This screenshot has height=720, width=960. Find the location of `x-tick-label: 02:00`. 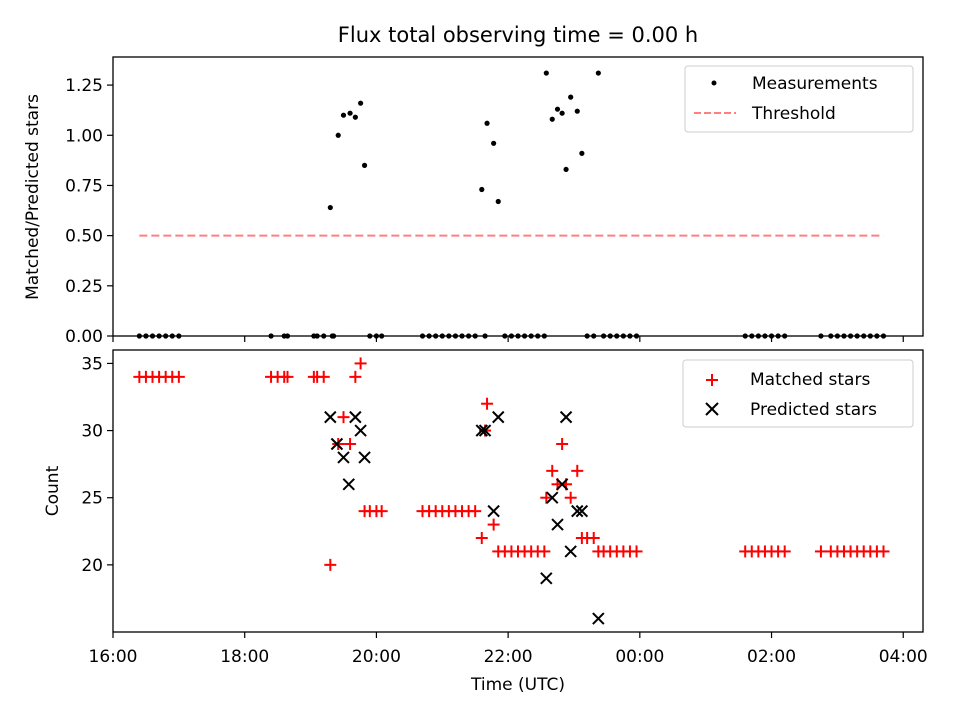

x-tick-label: 02:00 is located at coordinates (771, 657).